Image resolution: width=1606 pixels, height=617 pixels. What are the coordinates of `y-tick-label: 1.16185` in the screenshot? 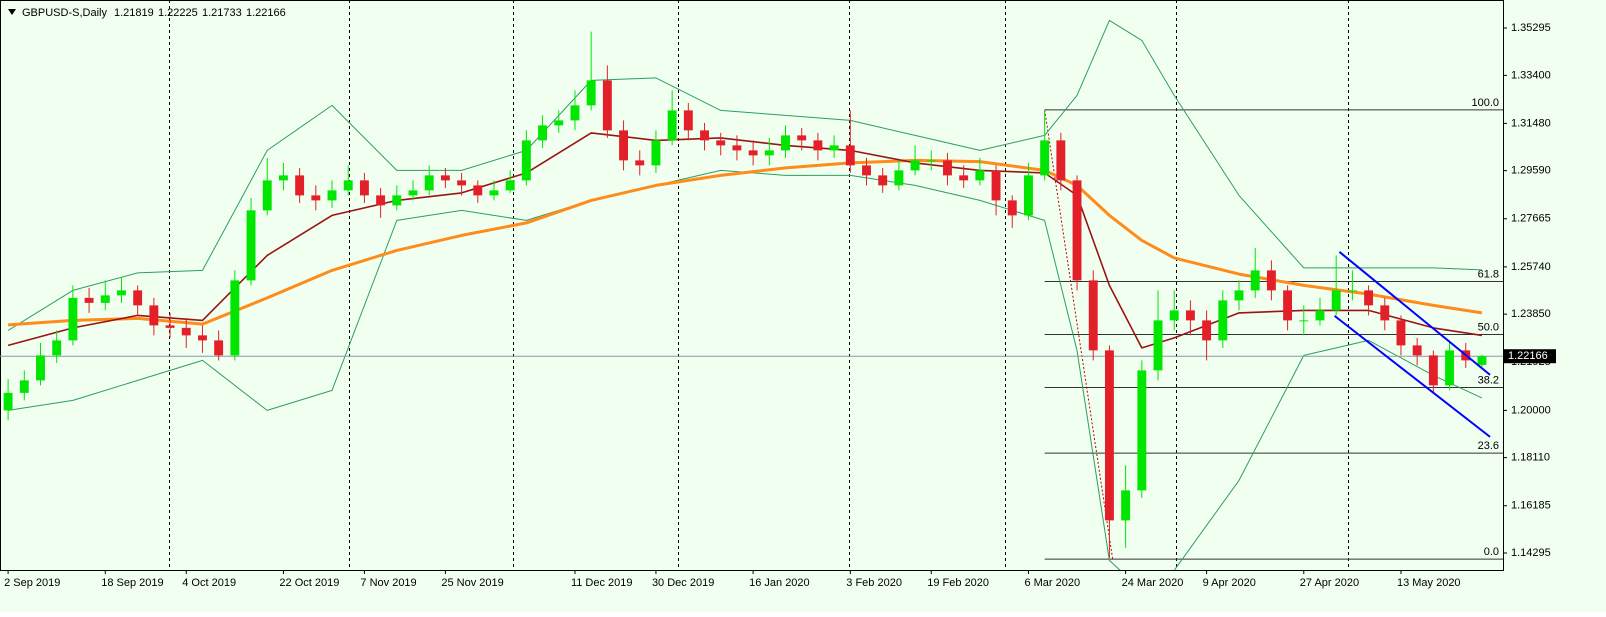 It's located at (1531, 506).